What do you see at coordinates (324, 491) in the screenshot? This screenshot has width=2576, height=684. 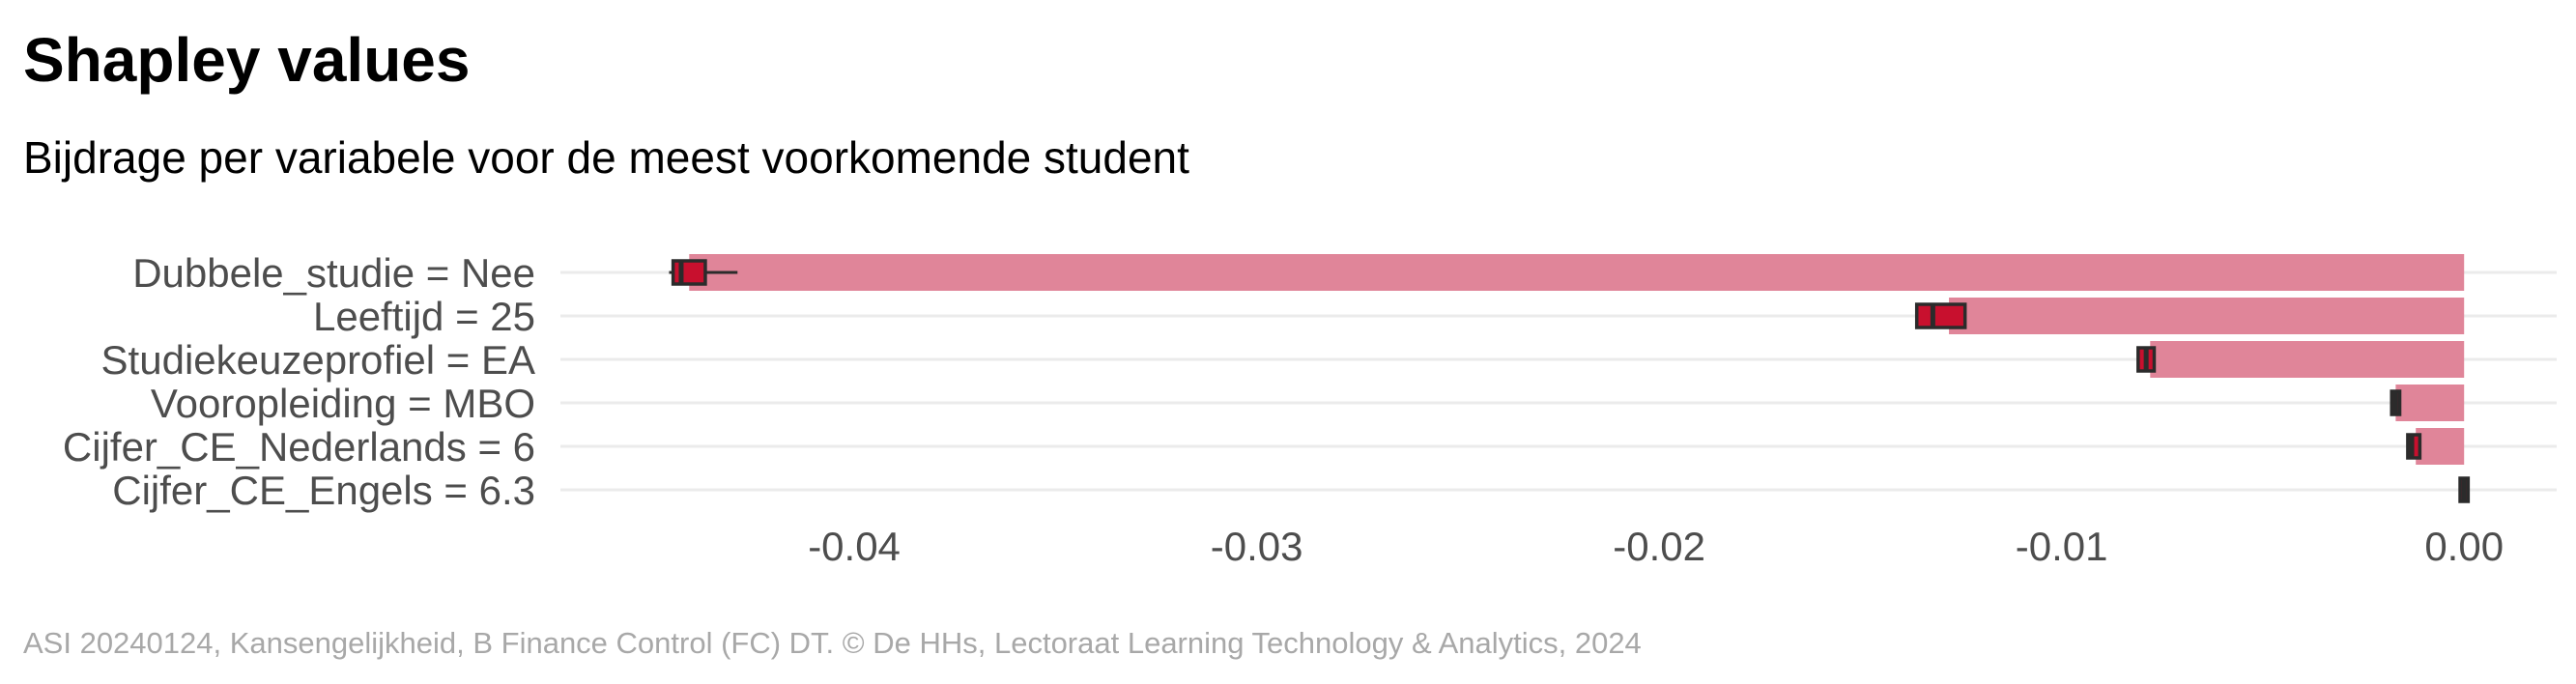 I see `y-tick-label: Cijfer_CE_Engels = 6.3` at bounding box center [324, 491].